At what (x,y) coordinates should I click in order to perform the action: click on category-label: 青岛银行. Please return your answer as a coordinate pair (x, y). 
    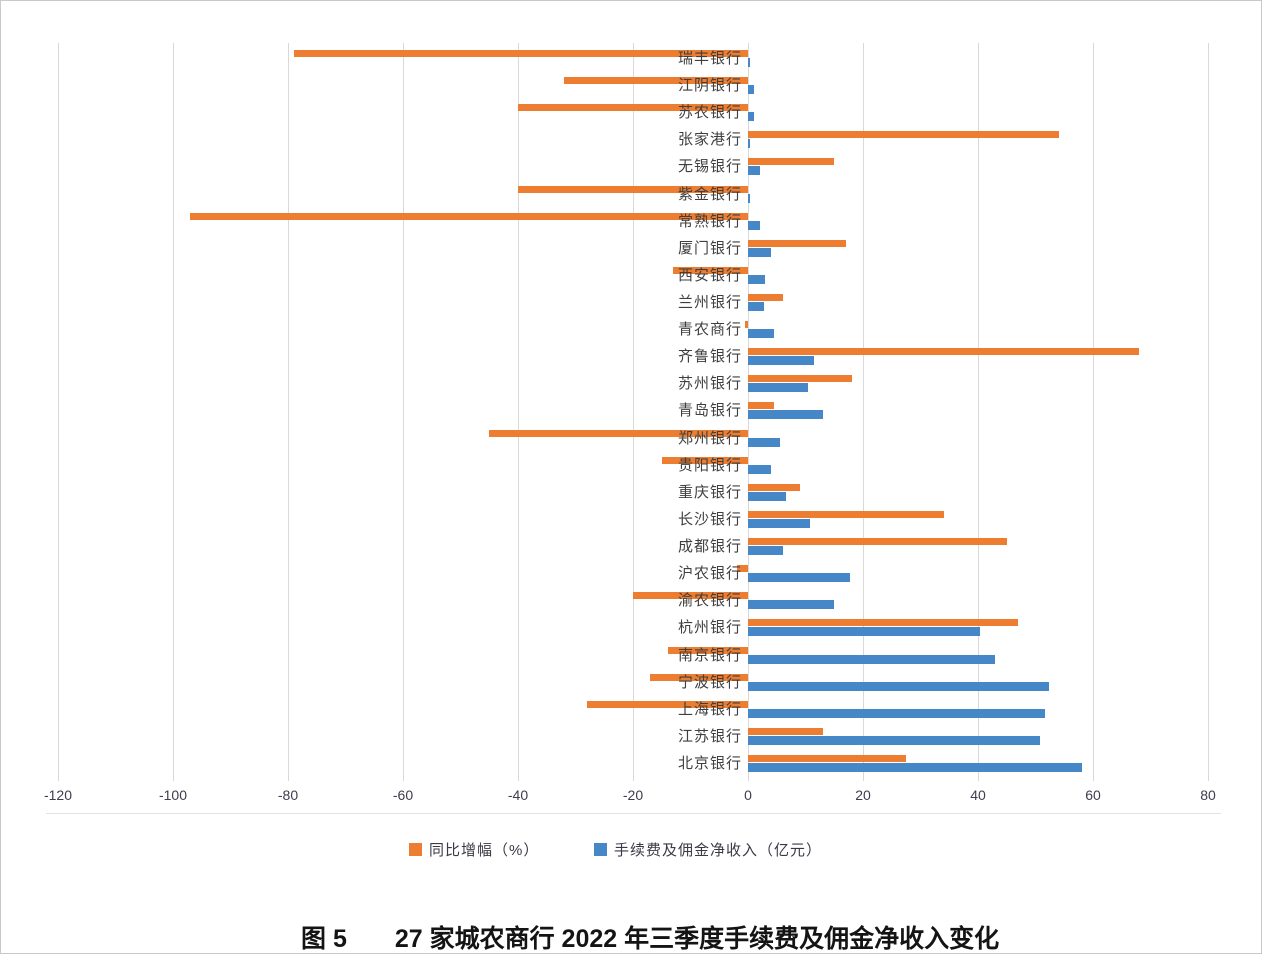
    Looking at the image, I should click on (709, 411).